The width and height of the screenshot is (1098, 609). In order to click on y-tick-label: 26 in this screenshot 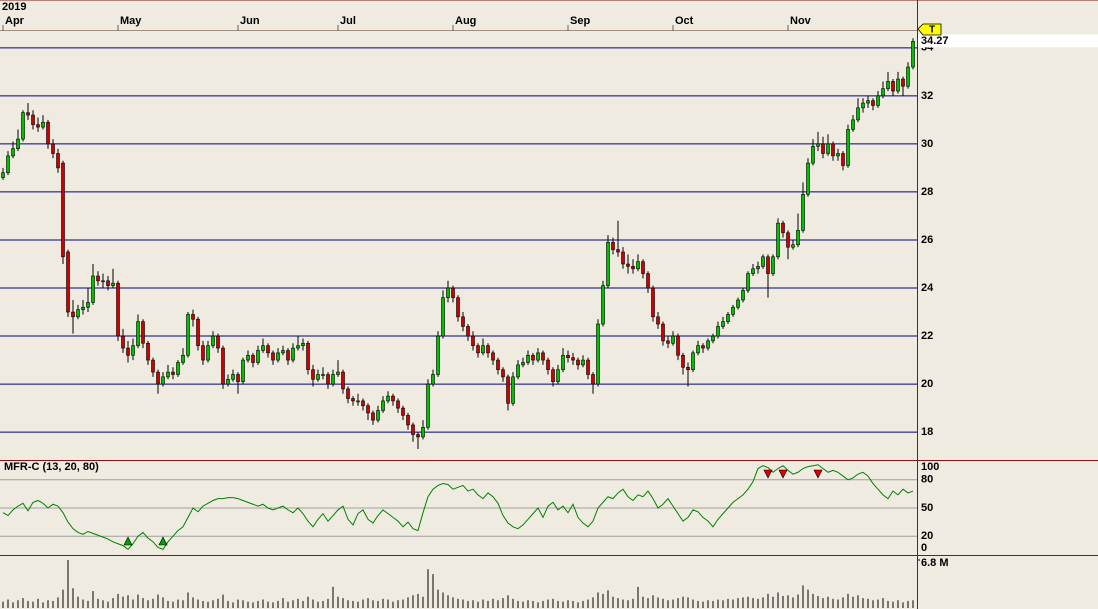, I will do `click(927, 240)`.